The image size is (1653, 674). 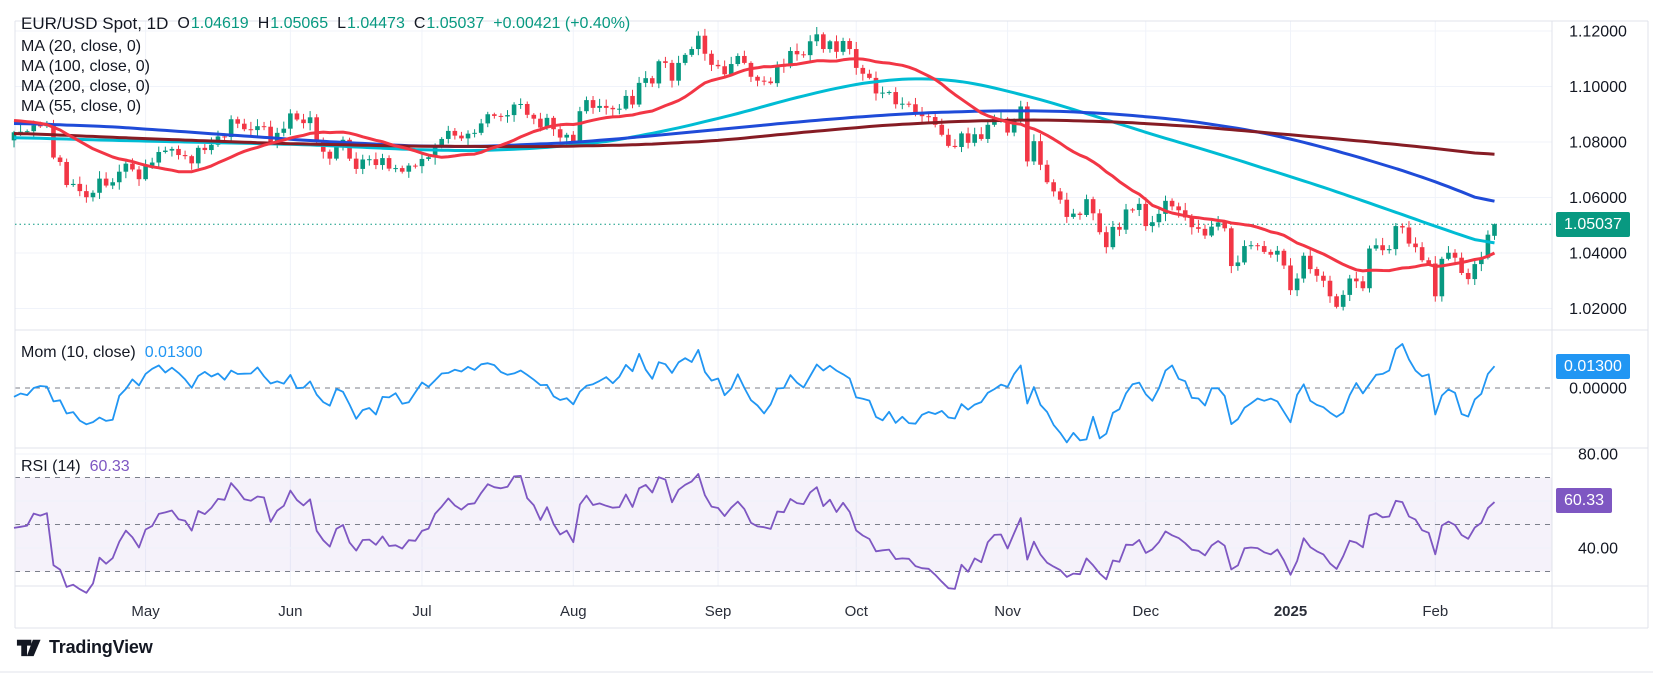 What do you see at coordinates (81, 106) in the screenshot?
I see `legend-ma55: MA (55, close, 0)` at bounding box center [81, 106].